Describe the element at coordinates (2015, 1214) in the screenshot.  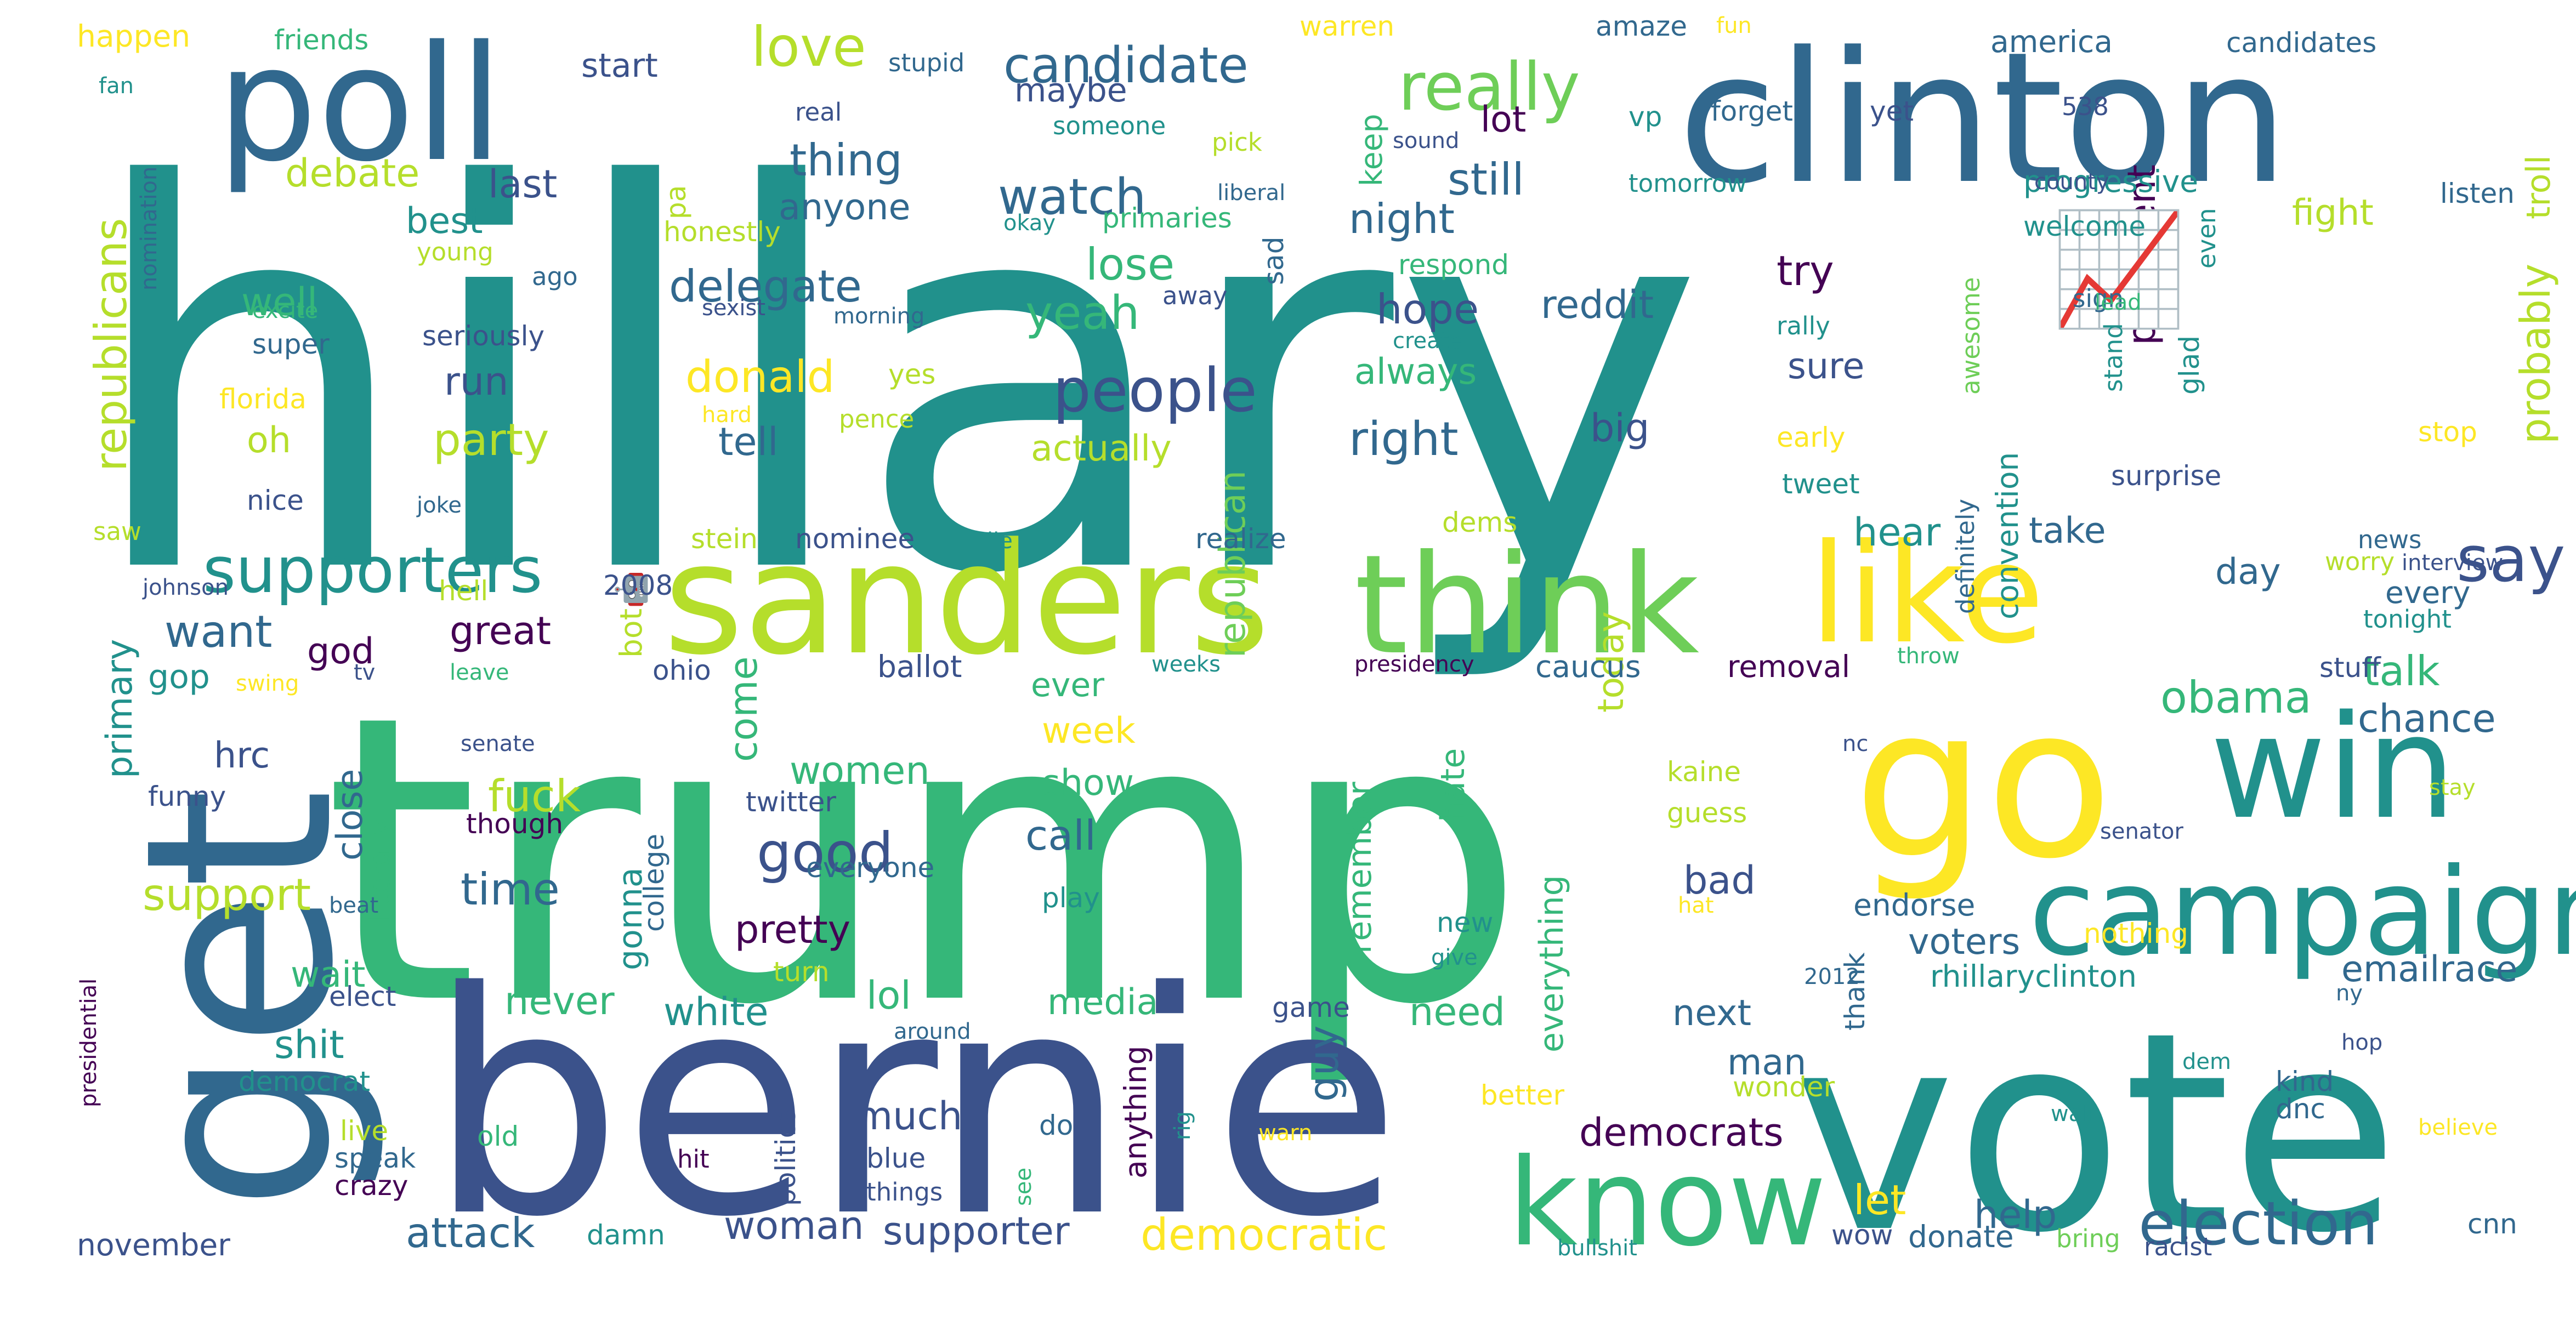
I see `word-help: help` at that location.